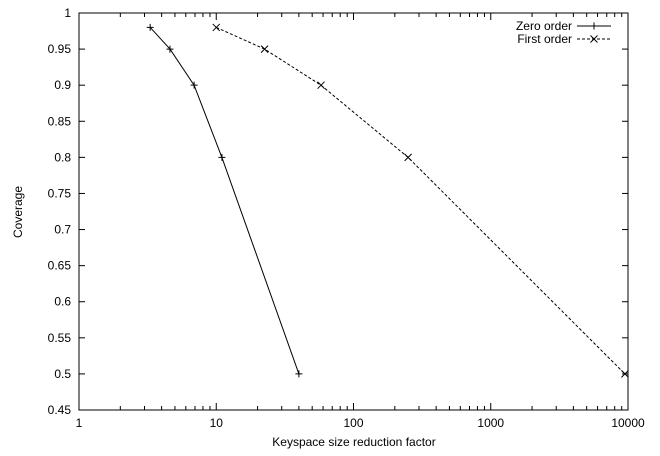  What do you see at coordinates (62, 374) in the screenshot?
I see `y-tick-label: 0.5` at bounding box center [62, 374].